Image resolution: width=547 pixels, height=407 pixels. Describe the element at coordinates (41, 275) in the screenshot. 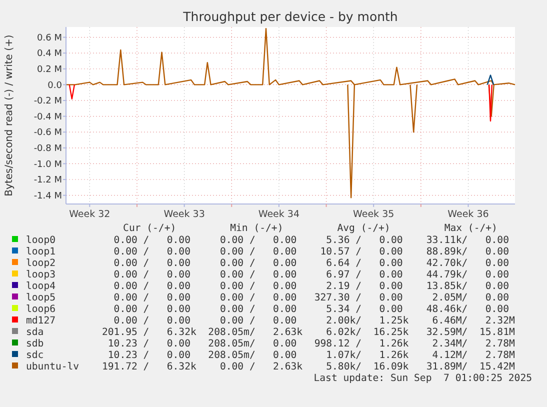

I see `legend-label: loop3` at that location.